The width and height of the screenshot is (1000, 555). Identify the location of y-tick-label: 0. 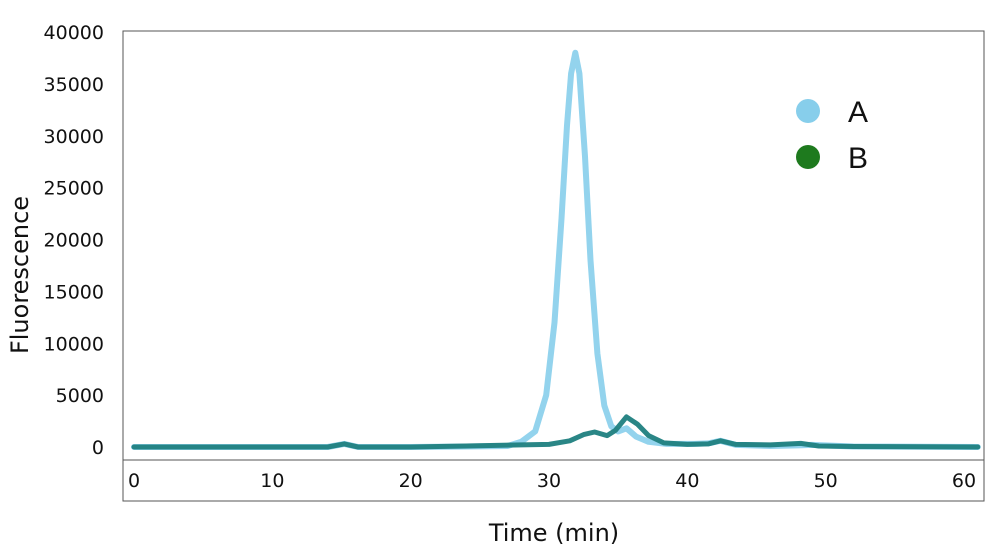
(98, 448).